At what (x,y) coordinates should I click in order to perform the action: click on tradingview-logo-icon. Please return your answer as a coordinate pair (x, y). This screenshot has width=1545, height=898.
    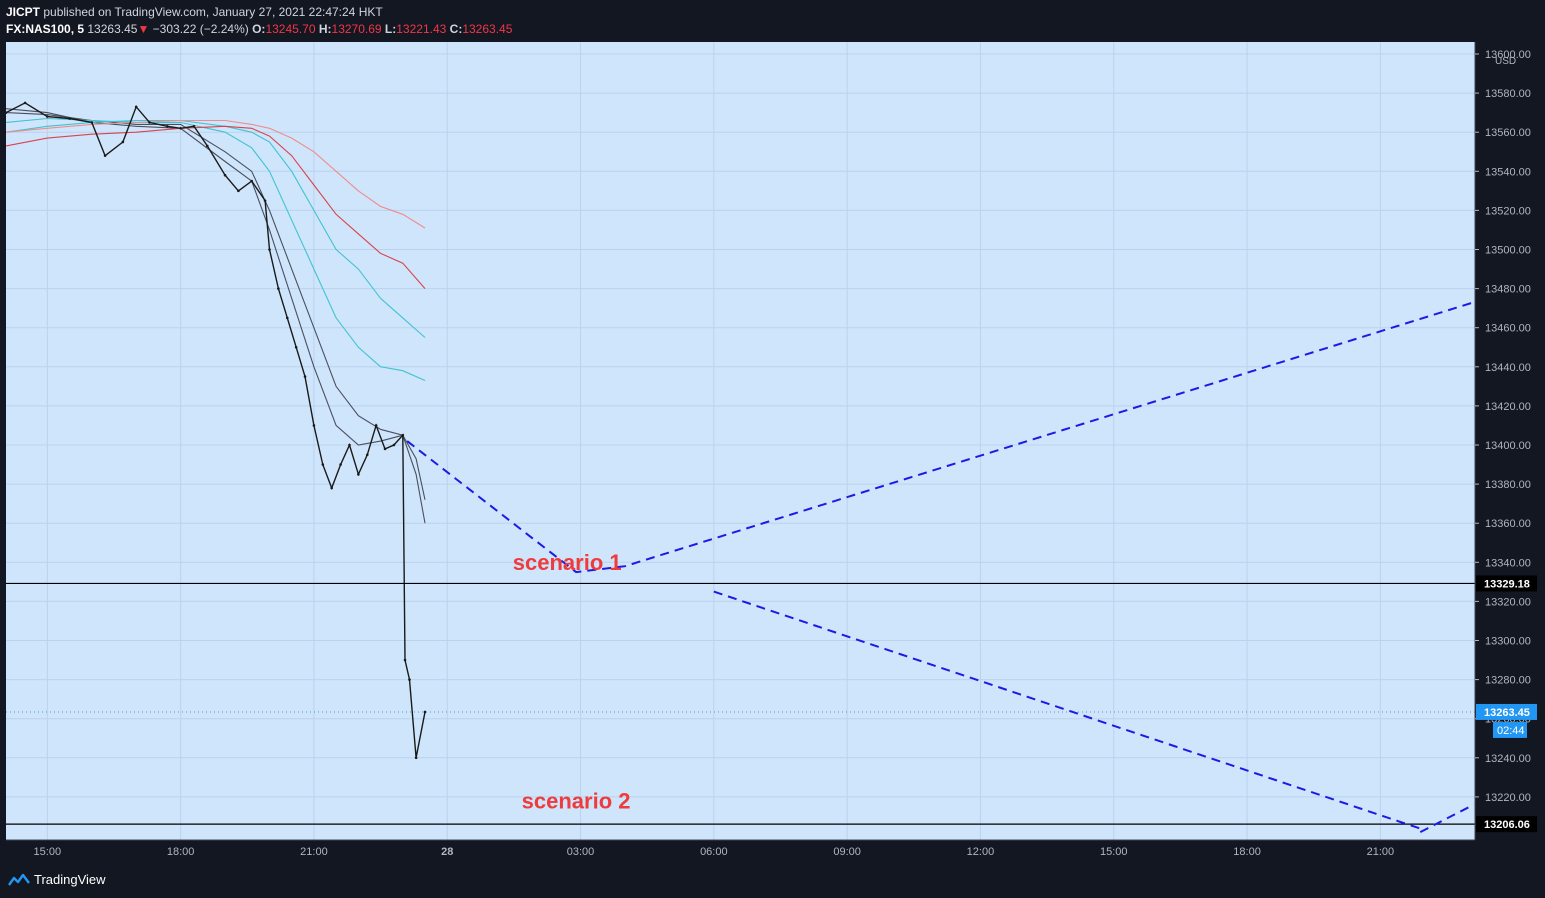
    Looking at the image, I should click on (19, 880).